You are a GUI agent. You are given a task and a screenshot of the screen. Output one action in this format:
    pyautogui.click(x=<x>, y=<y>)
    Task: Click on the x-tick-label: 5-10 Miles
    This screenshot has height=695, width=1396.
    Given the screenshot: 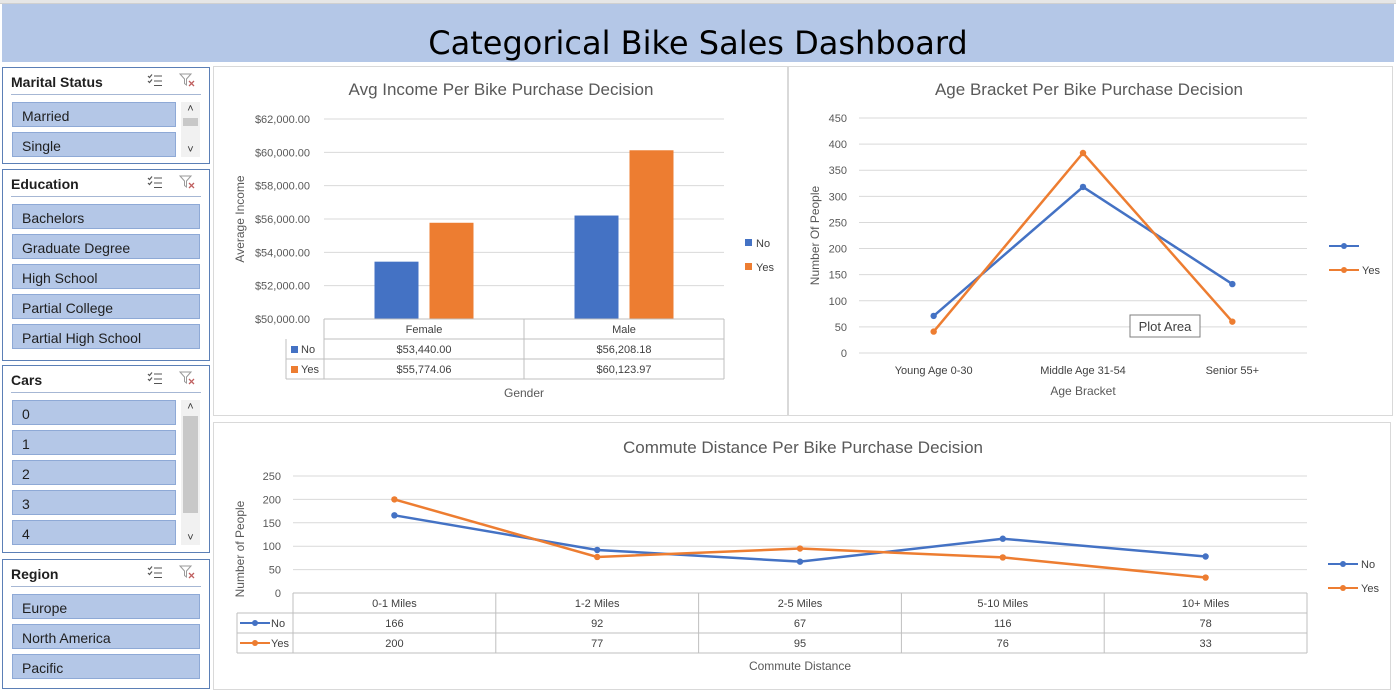 What is the action you would take?
    pyautogui.click(x=1002, y=604)
    